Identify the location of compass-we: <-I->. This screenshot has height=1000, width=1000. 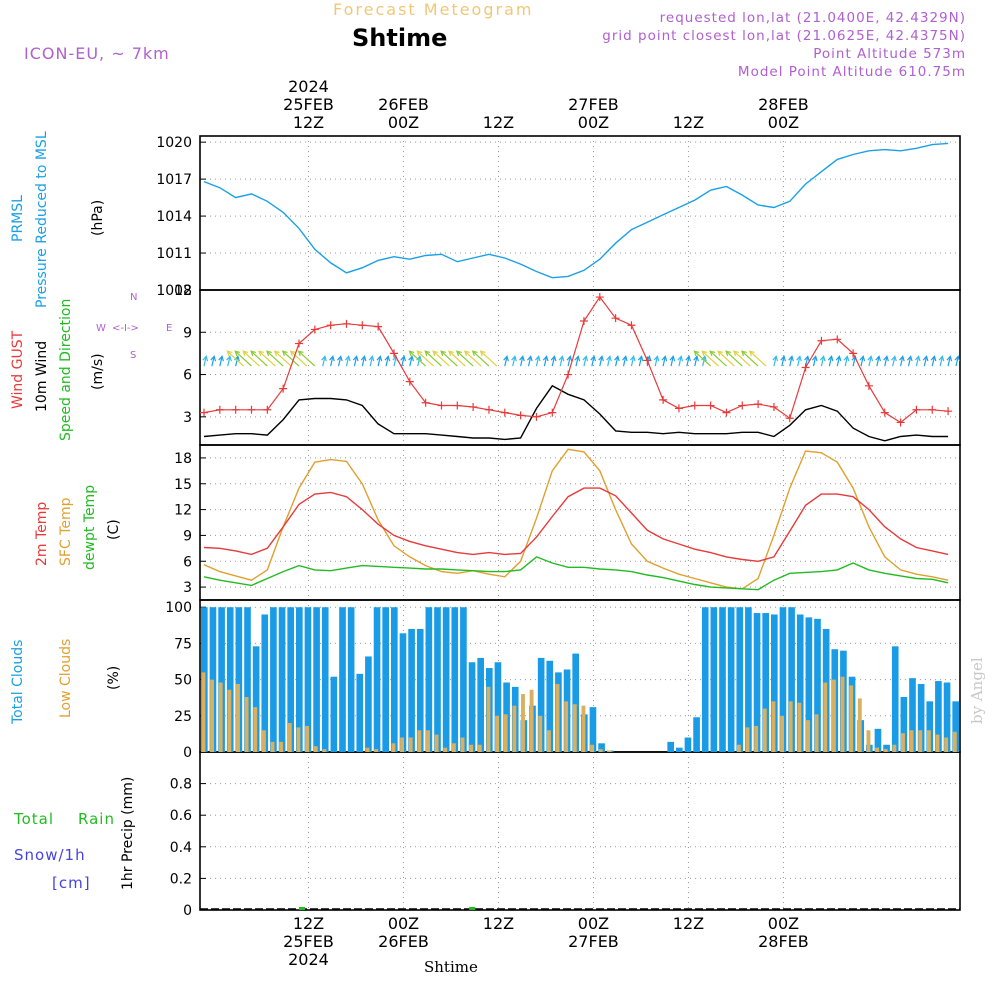
(125, 328).